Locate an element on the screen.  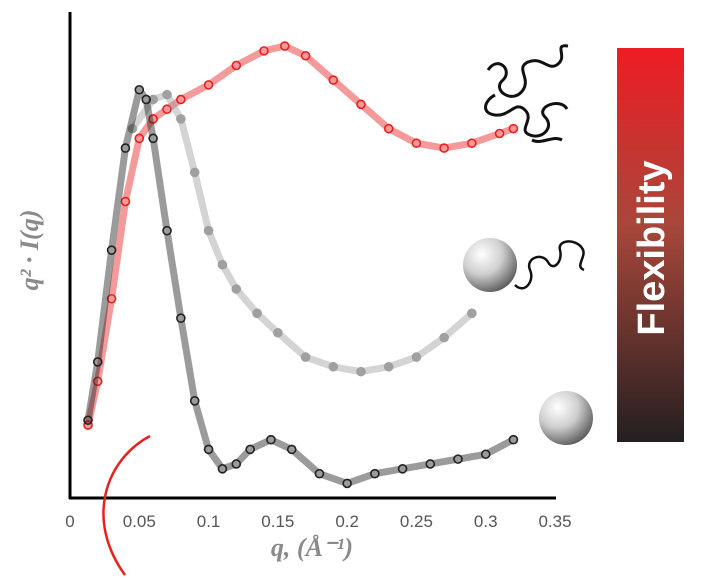
tail-icon is located at coordinates (549, 265).